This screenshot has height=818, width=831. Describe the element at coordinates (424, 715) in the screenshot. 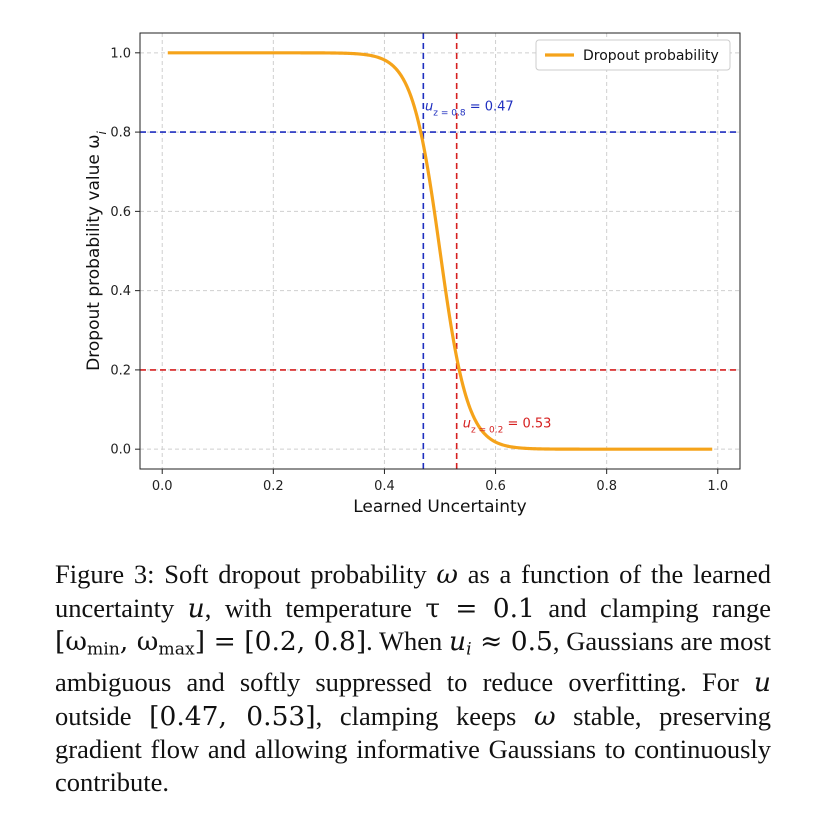

I see `caption-text: , clamping keeps` at that location.